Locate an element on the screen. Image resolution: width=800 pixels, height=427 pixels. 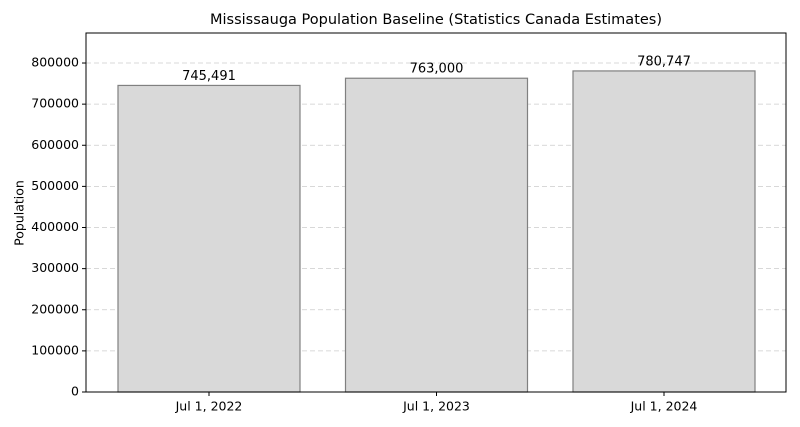
y-tick-label: 400000 is located at coordinates (55, 226).